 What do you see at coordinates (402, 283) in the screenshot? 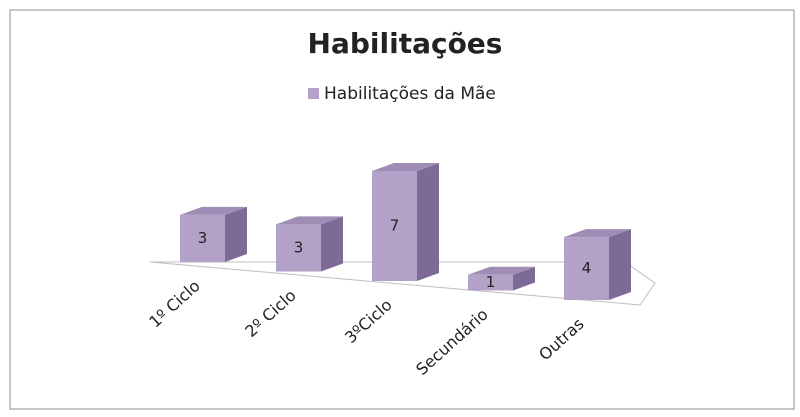
I see `floor` at bounding box center [402, 283].